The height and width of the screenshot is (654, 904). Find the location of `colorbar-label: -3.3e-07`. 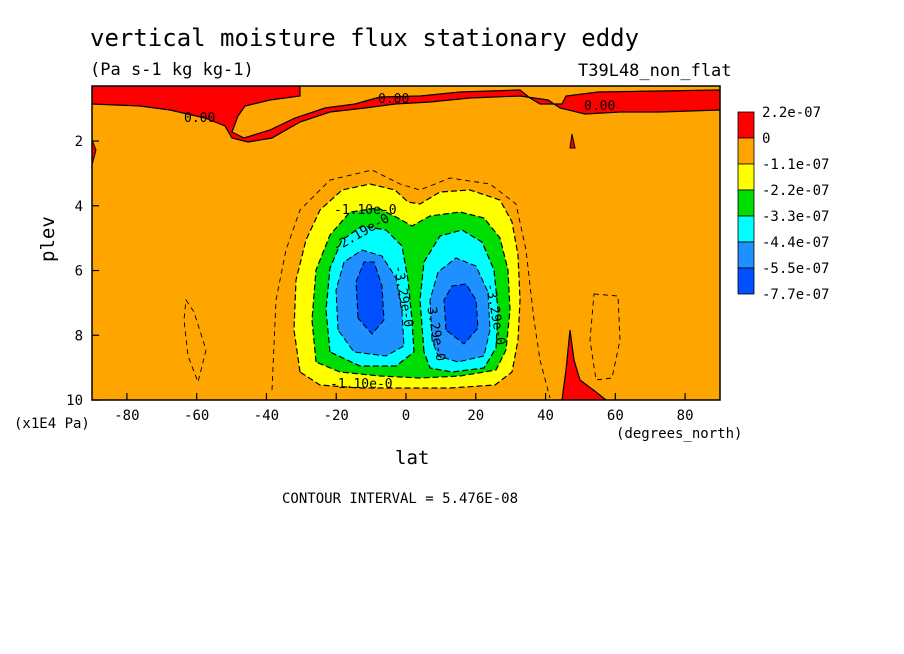

colorbar-label: -3.3e-07 is located at coordinates (795, 217).